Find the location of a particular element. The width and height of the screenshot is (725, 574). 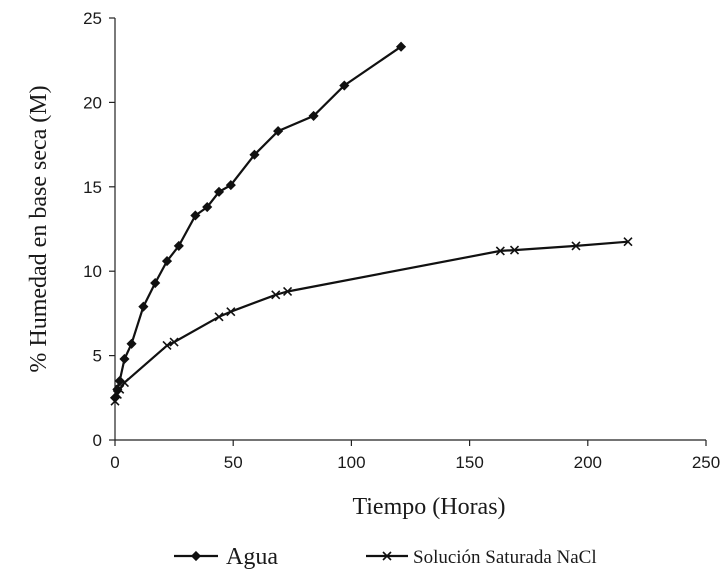

x-tick-label: 50 is located at coordinates (233, 462).